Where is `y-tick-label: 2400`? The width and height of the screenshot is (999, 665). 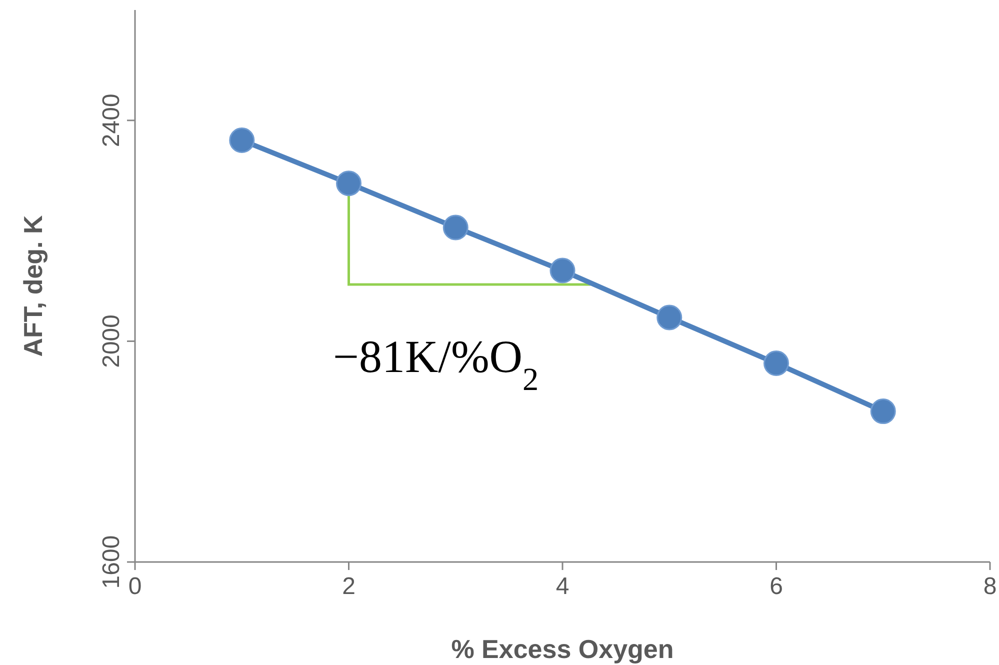
y-tick-label: 2400 is located at coordinates (111, 121).